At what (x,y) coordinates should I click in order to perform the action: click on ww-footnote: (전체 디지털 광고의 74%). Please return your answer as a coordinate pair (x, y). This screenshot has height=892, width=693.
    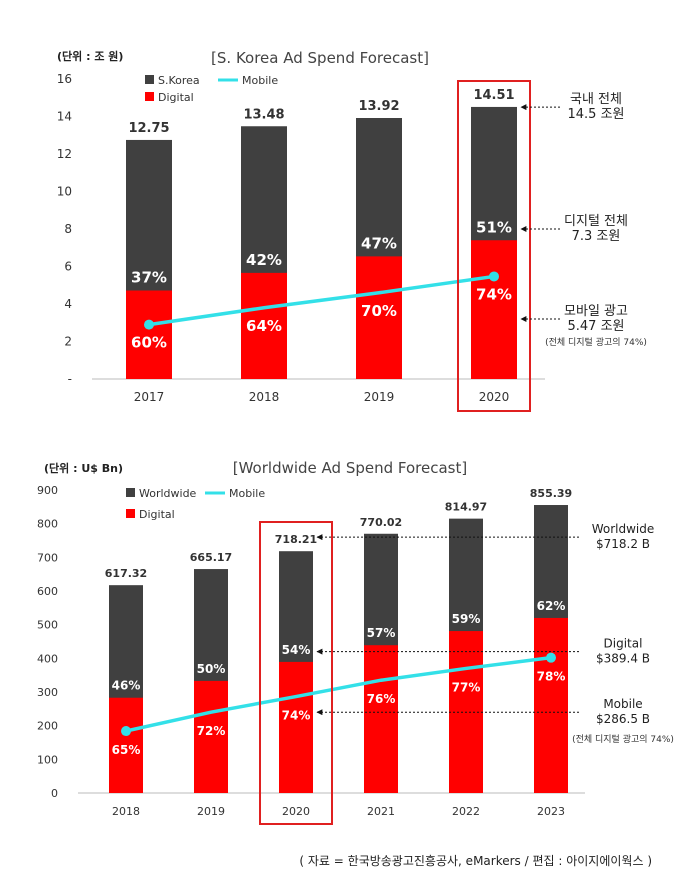
    Looking at the image, I should click on (623, 739).